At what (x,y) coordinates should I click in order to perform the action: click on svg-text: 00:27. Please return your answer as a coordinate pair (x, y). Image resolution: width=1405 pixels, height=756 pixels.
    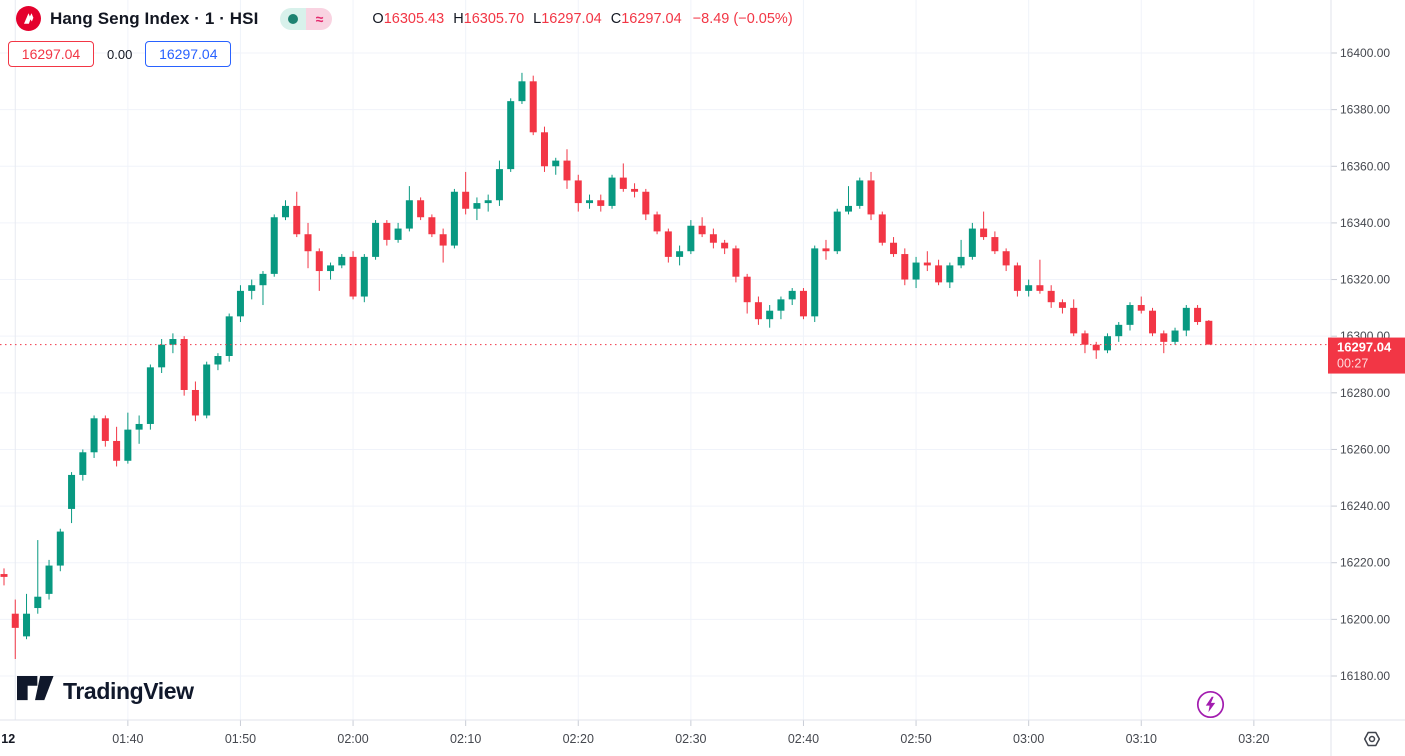
    Looking at the image, I should click on (1352, 364).